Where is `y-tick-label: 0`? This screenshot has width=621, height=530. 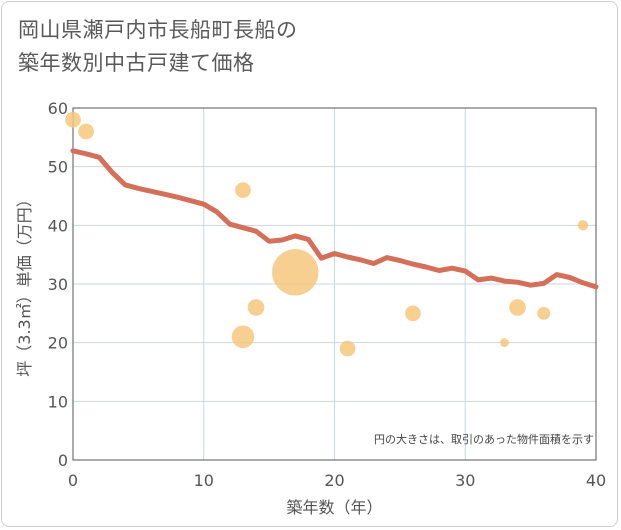 y-tick-label: 0 is located at coordinates (63, 460).